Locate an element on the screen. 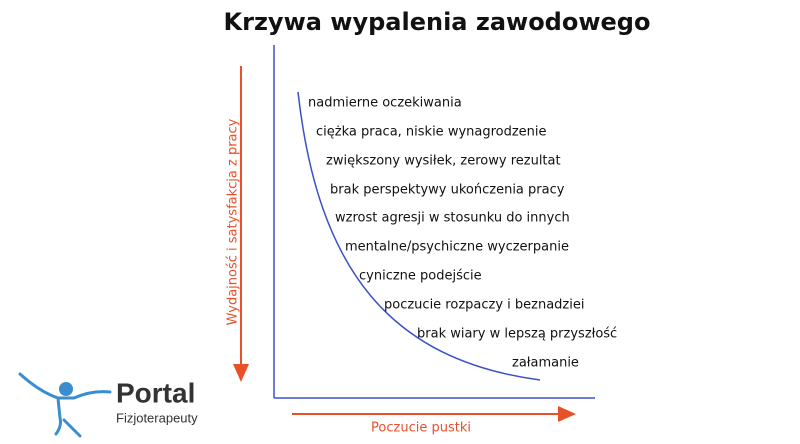 This screenshot has height=444, width=800. stage-label: wzrost agresji w stosunku do innych is located at coordinates (452, 218).